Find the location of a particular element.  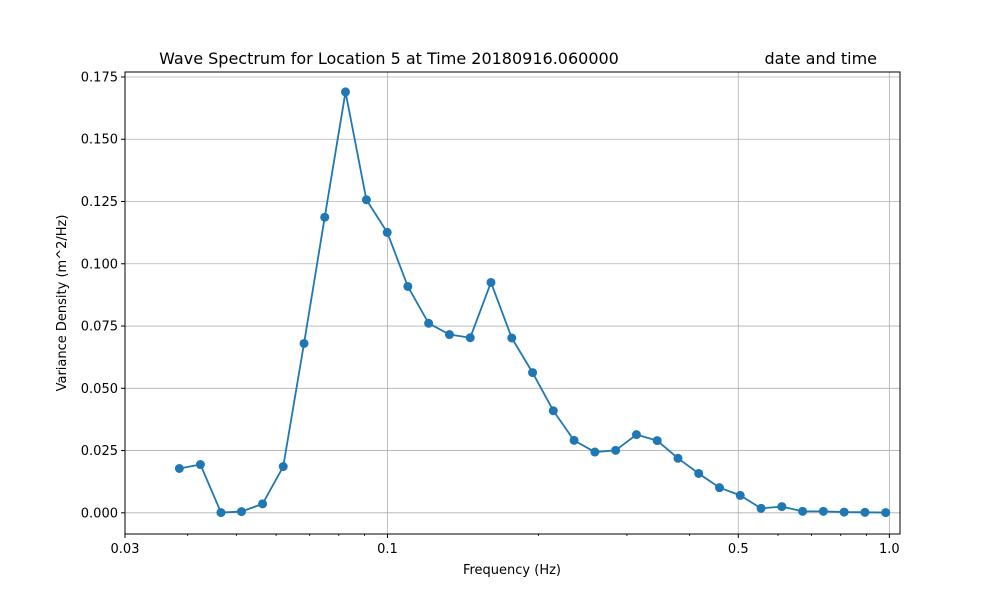

chart-title-right: date and time is located at coordinates (821, 58).